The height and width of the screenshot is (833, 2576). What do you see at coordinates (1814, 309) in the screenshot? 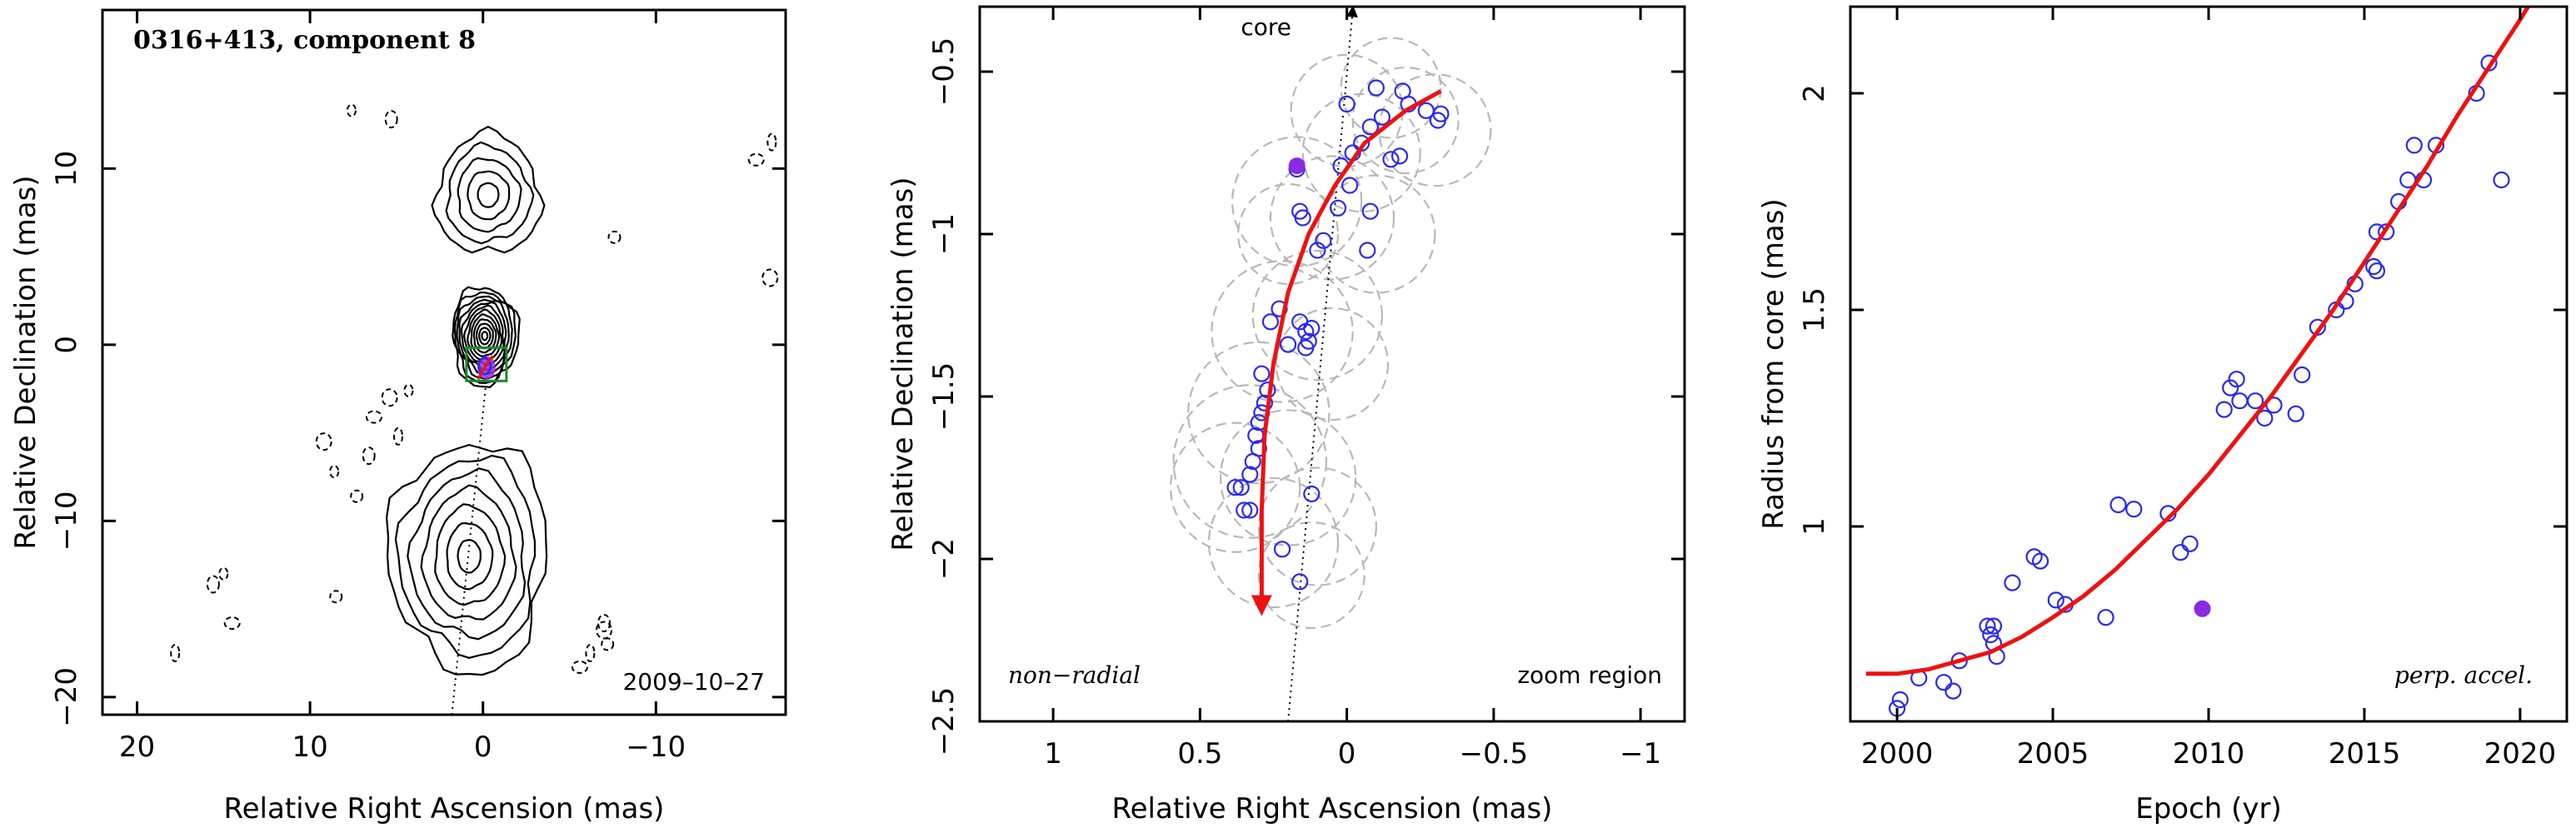
I see `y-tick-label: 1.5` at bounding box center [1814, 309].